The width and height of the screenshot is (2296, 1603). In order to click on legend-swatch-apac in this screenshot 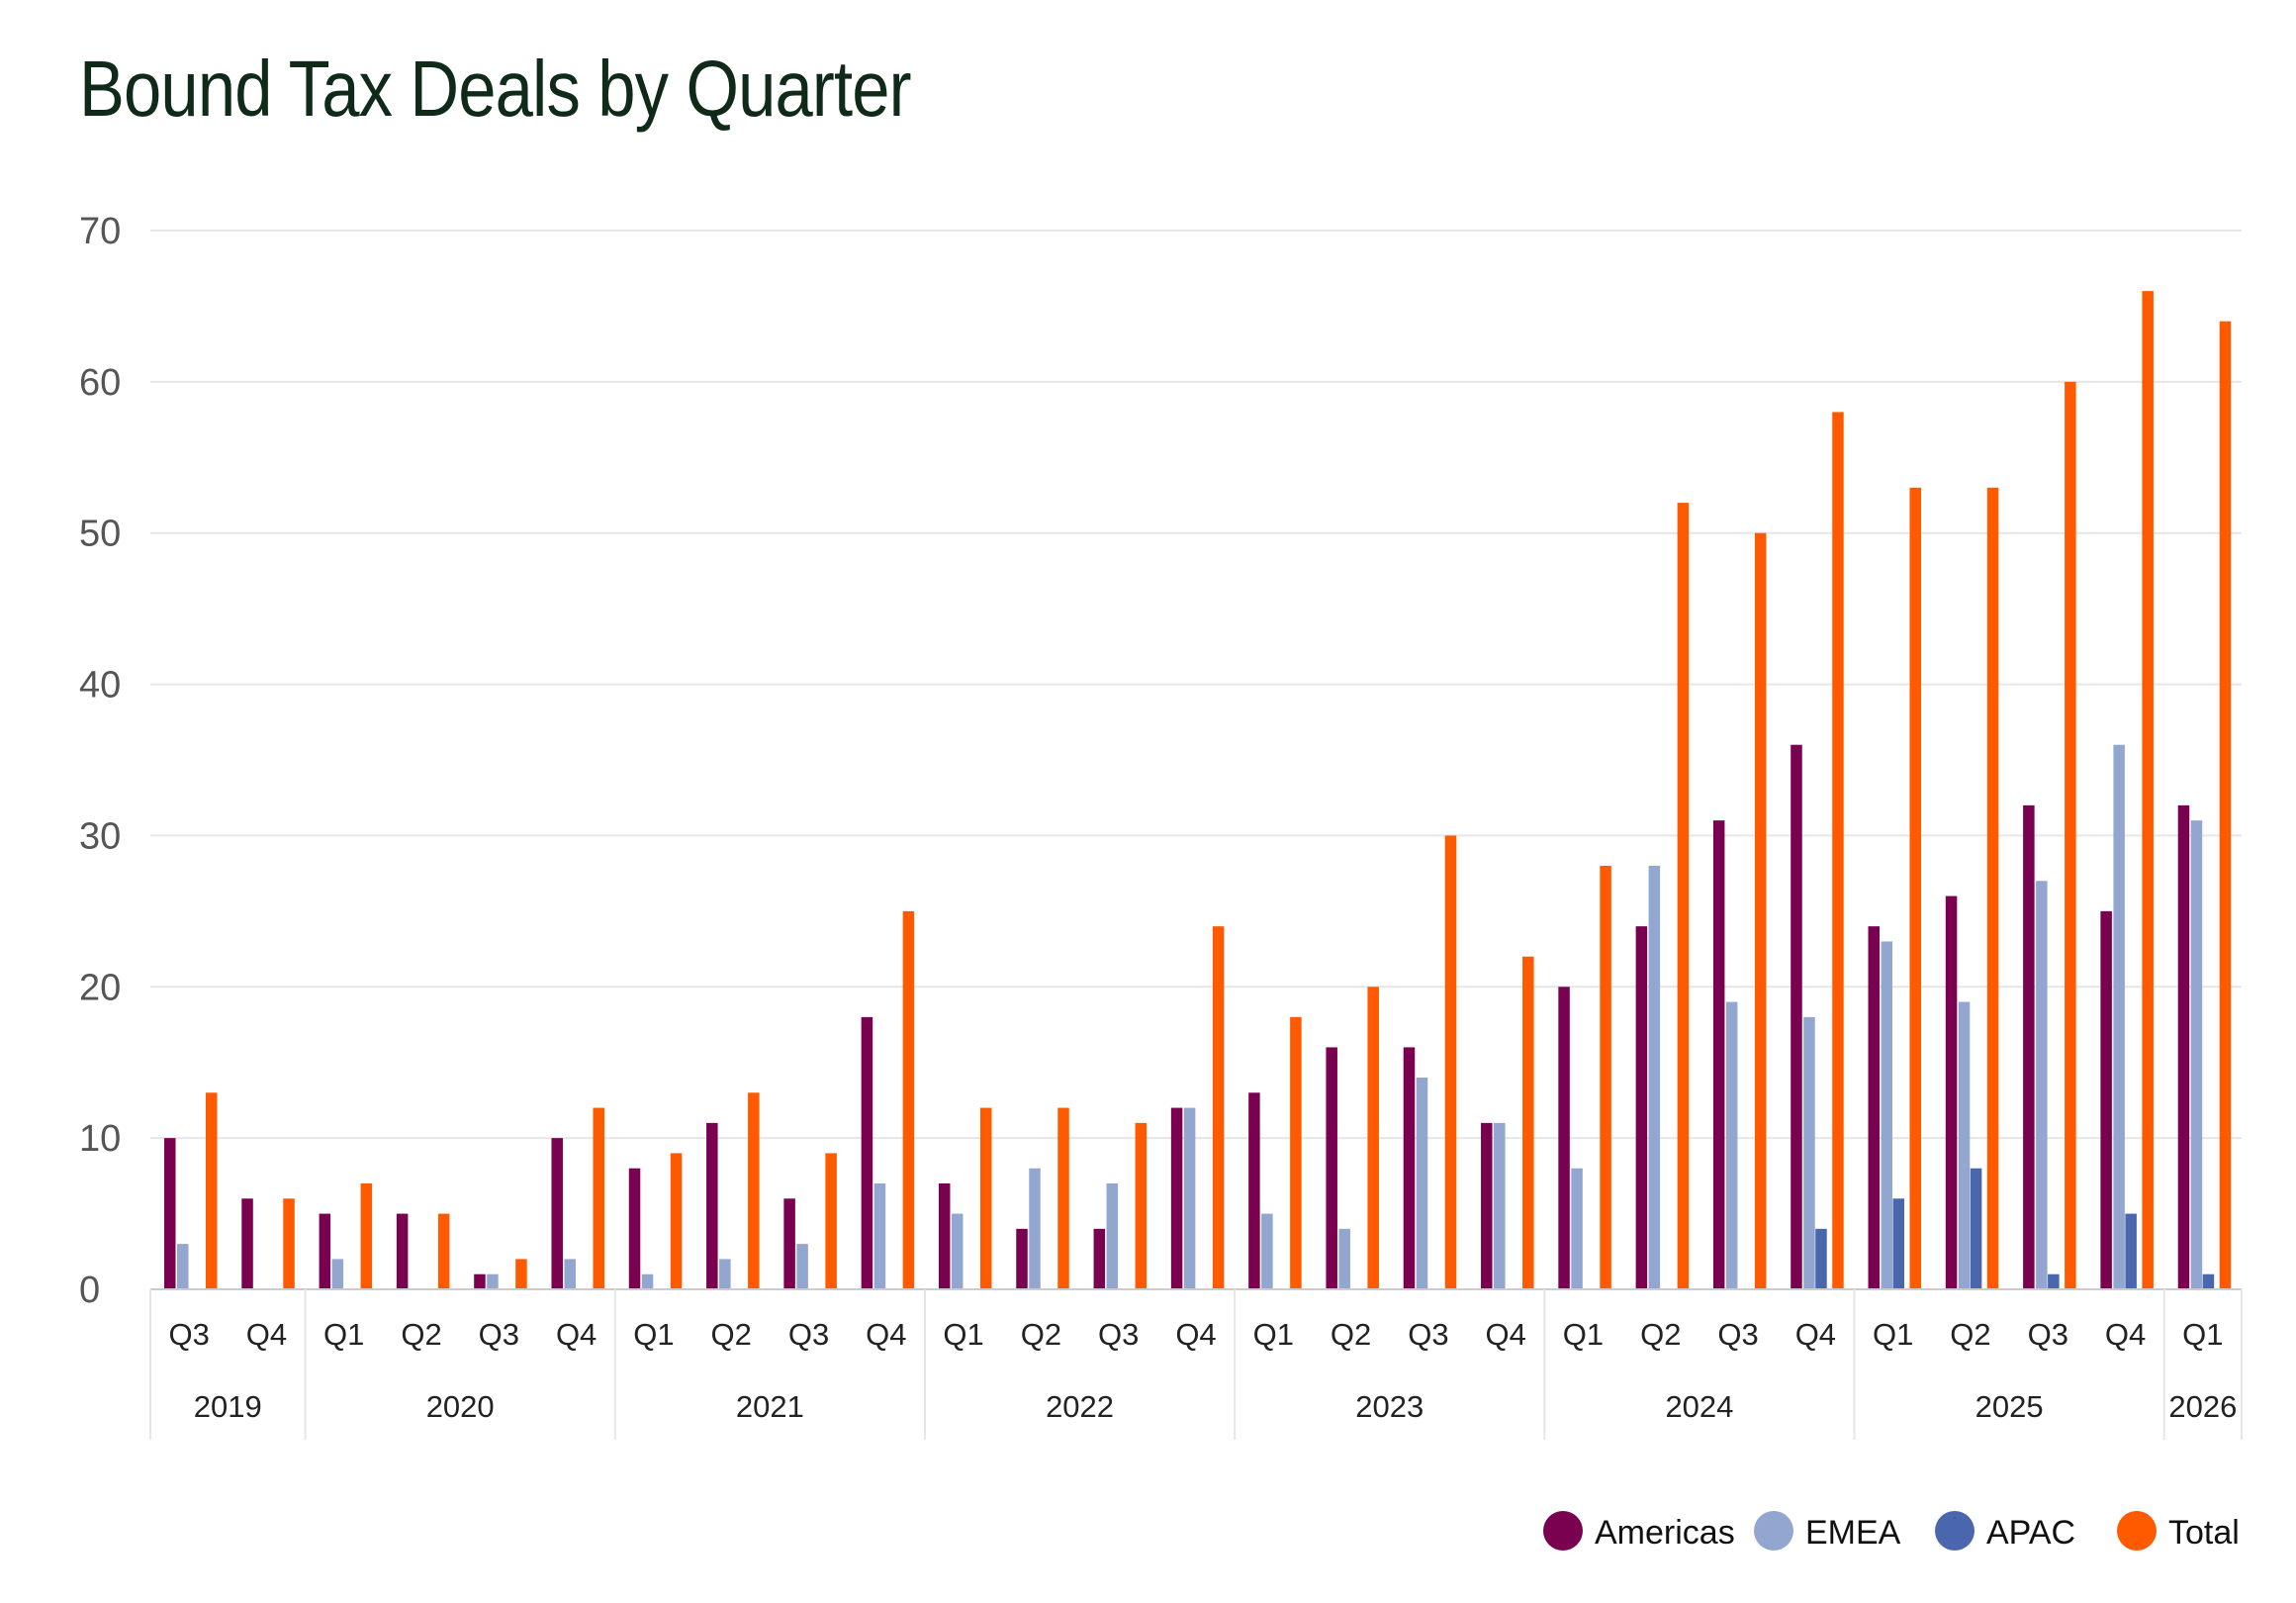, I will do `click(1955, 1531)`.